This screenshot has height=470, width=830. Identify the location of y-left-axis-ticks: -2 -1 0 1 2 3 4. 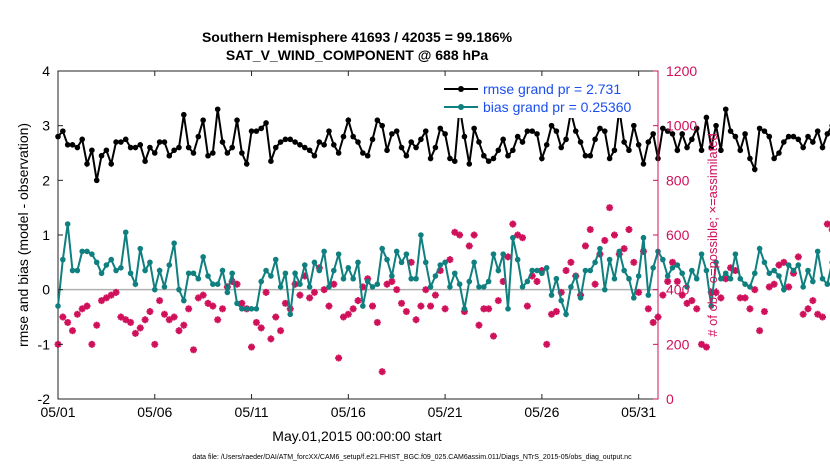
(50, 235).